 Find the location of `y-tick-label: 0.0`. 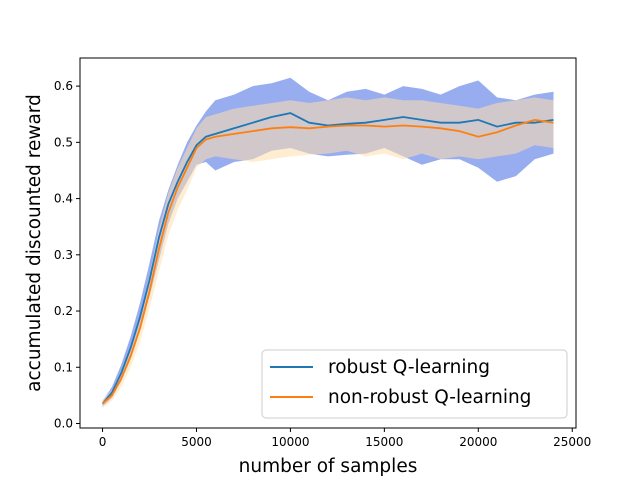

y-tick-label: 0.0 is located at coordinates (63, 424).